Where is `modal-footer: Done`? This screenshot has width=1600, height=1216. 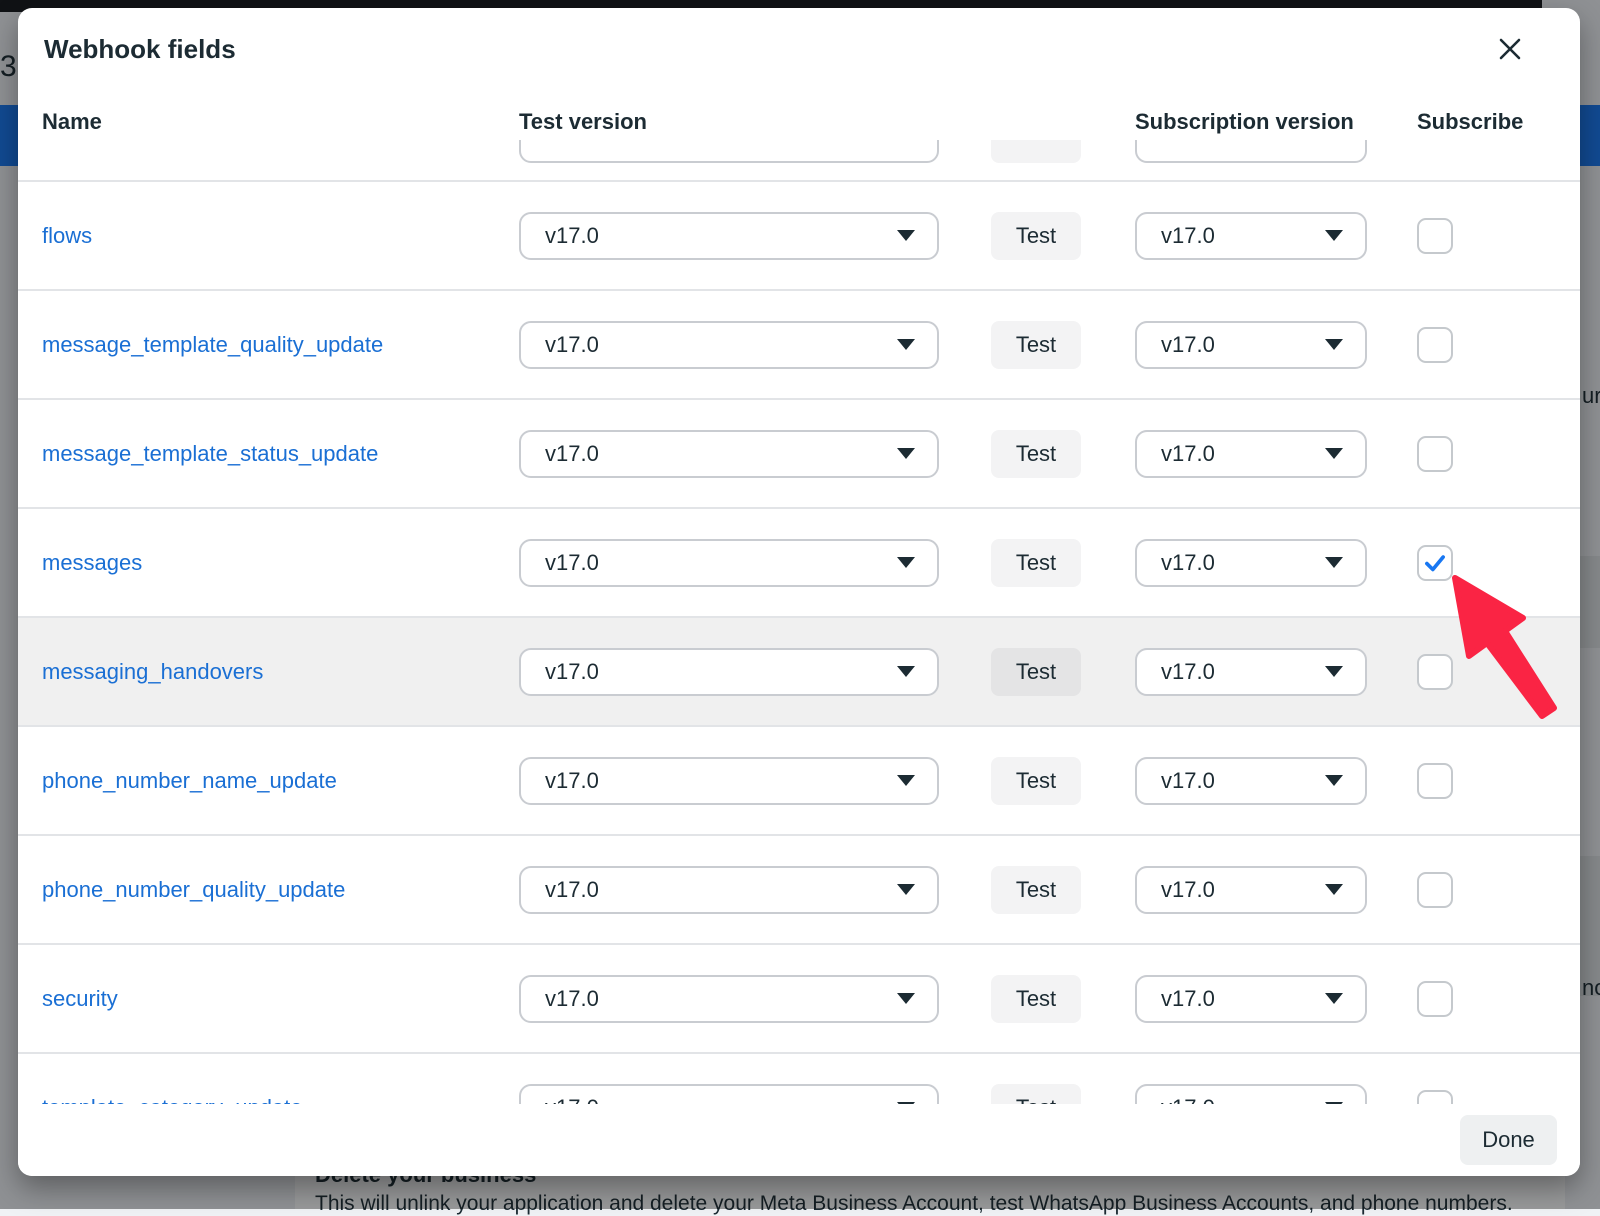 modal-footer: Done is located at coordinates (799, 1140).